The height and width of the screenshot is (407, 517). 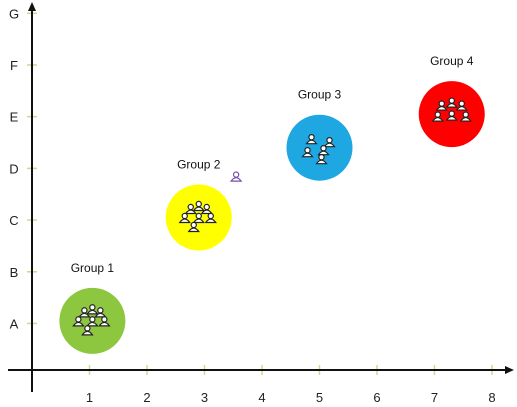 I want to click on group-marker: Group 3, so click(x=319, y=134).